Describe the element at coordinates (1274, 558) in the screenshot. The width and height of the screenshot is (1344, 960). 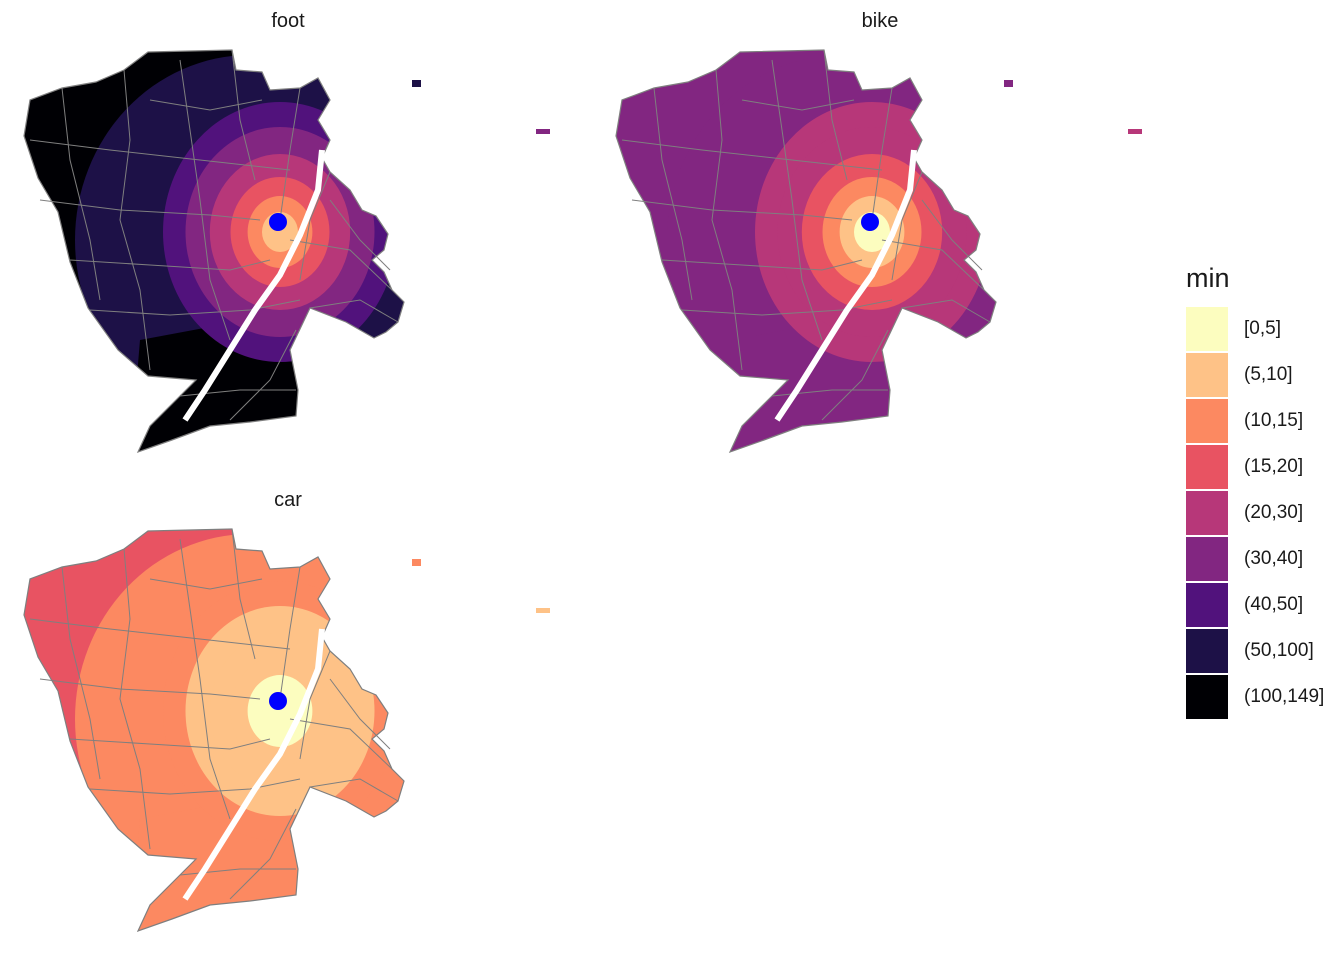
I see `legend-label: (30,40]` at that location.